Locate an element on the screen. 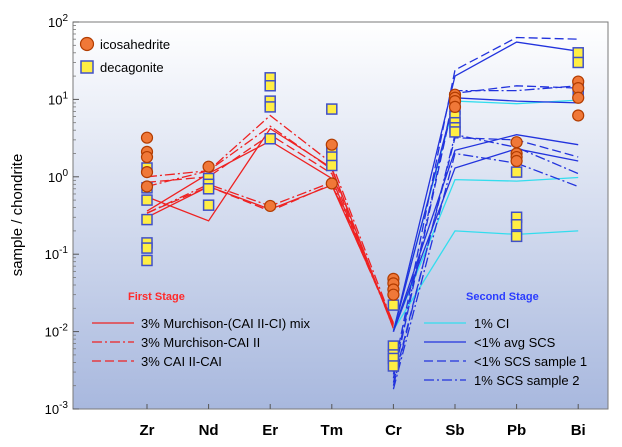 The image size is (622, 447). y-tick-label: 10⁻² is located at coordinates (57, 331).